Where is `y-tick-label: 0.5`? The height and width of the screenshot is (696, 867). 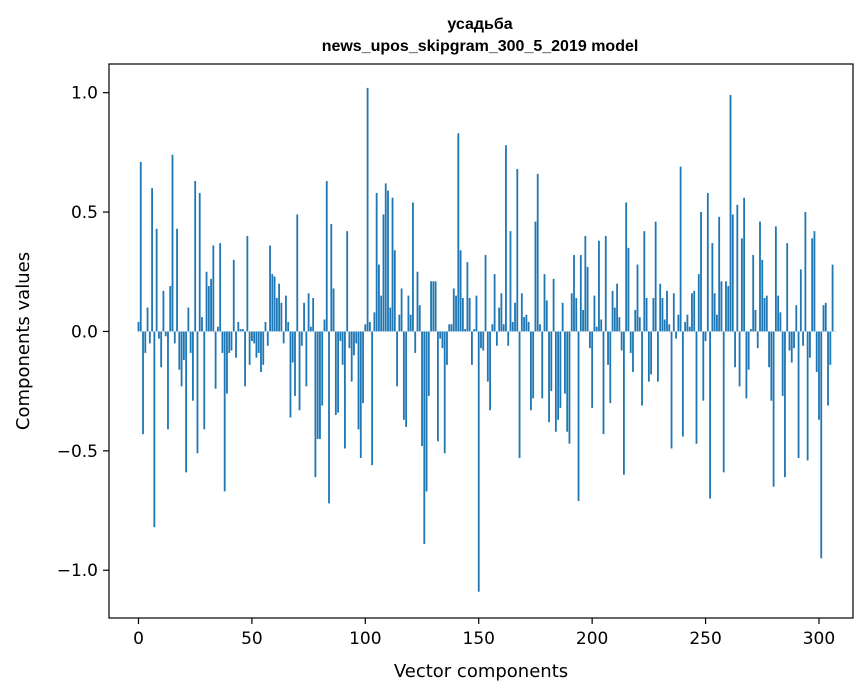 y-tick-label: 0.5 is located at coordinates (84, 213).